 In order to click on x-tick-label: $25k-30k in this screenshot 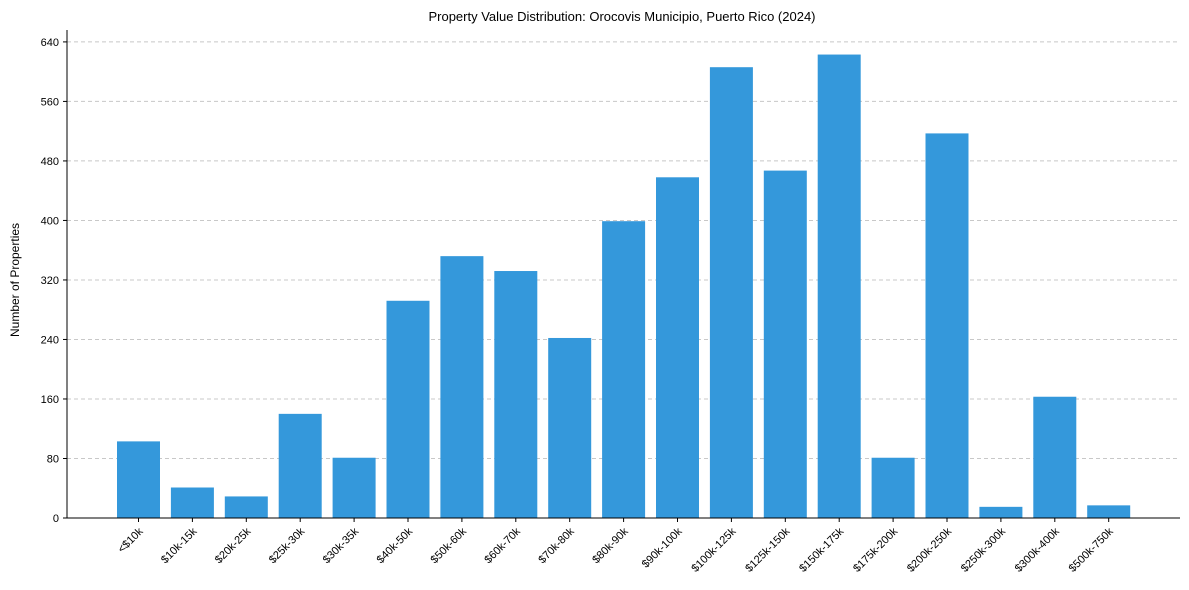, I will do `click(287, 545)`.